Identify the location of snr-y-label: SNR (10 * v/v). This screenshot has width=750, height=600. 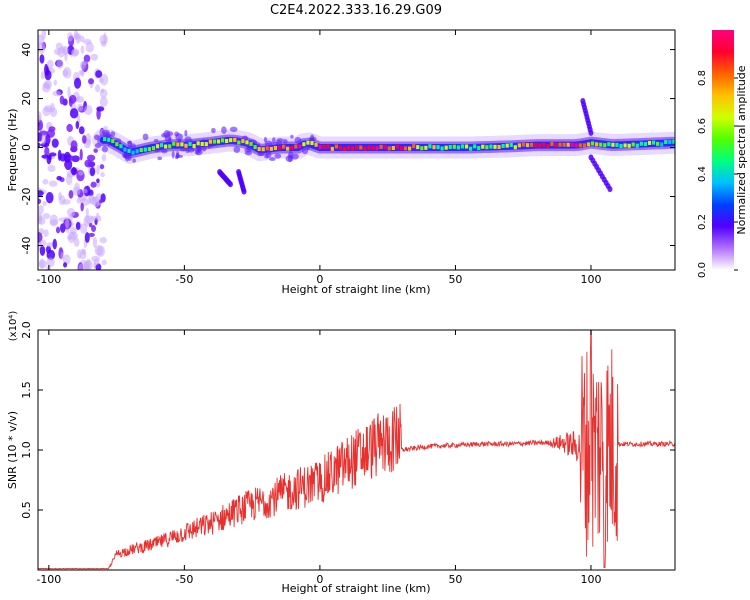
(12, 450).